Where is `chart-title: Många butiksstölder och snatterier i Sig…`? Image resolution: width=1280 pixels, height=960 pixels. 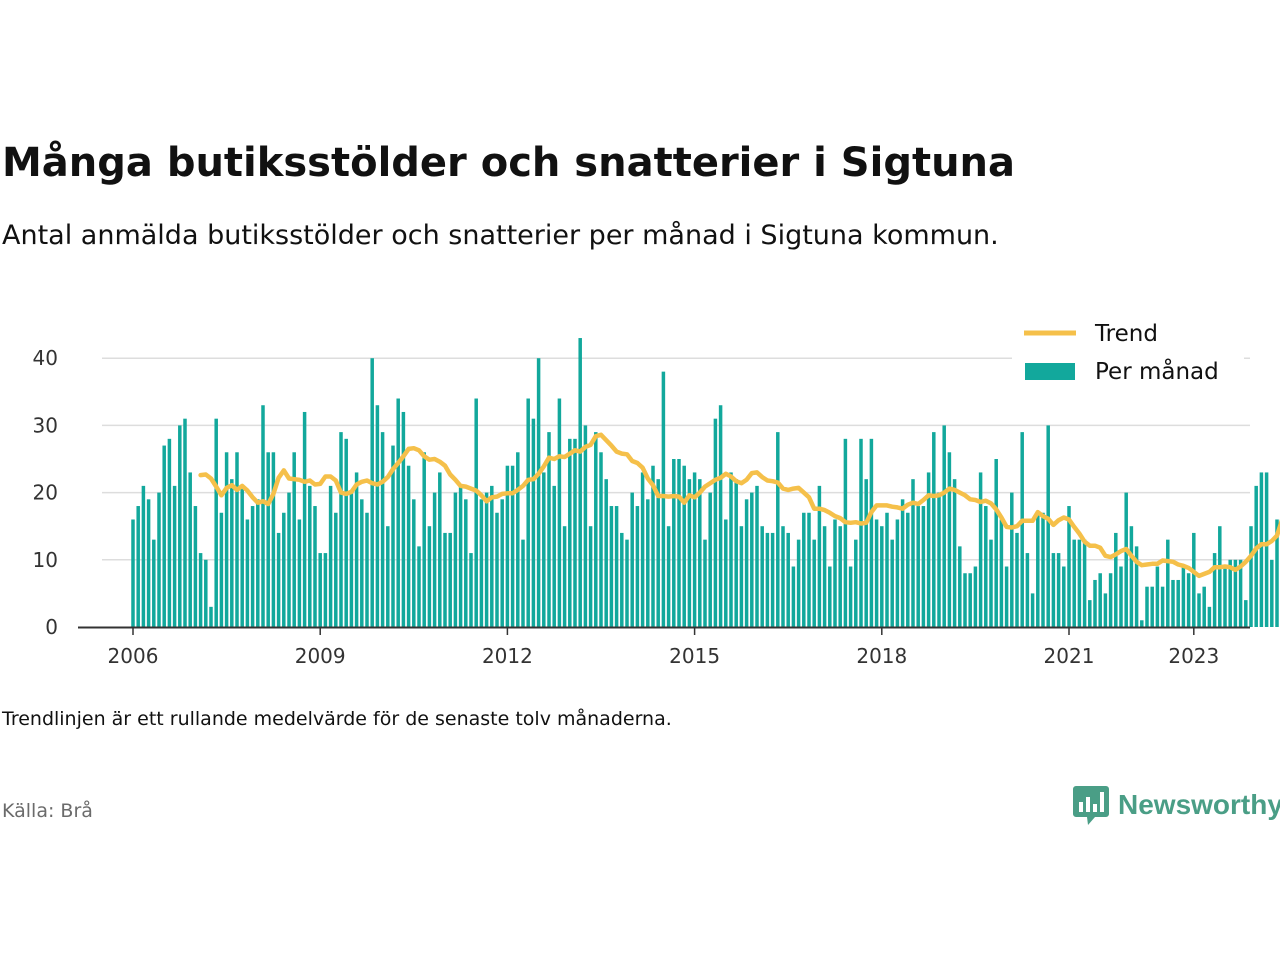 chart-title: Många butiksstölder och snatterier i Sig… is located at coordinates (509, 163).